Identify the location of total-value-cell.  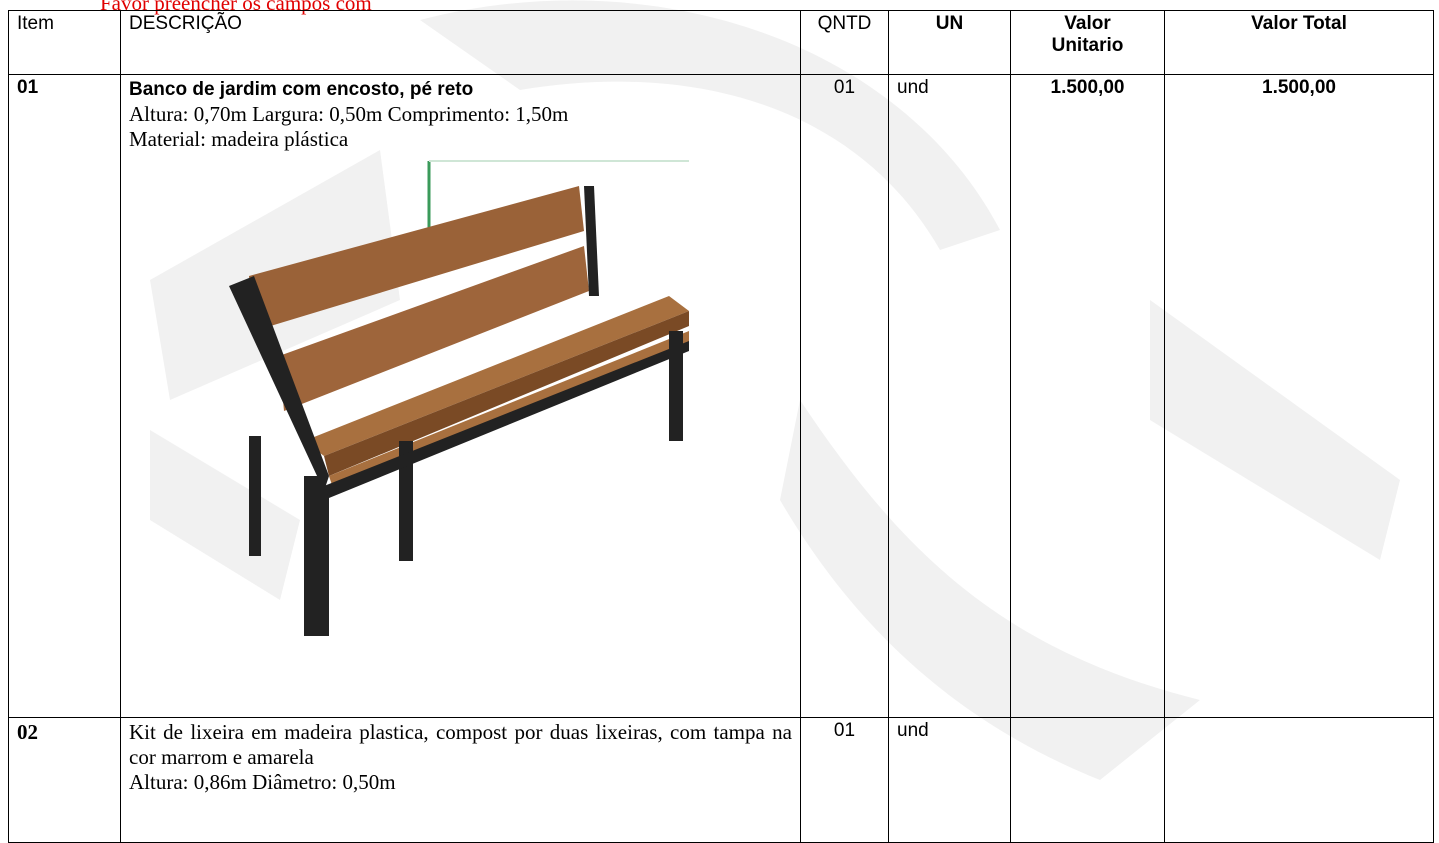
(1299, 780).